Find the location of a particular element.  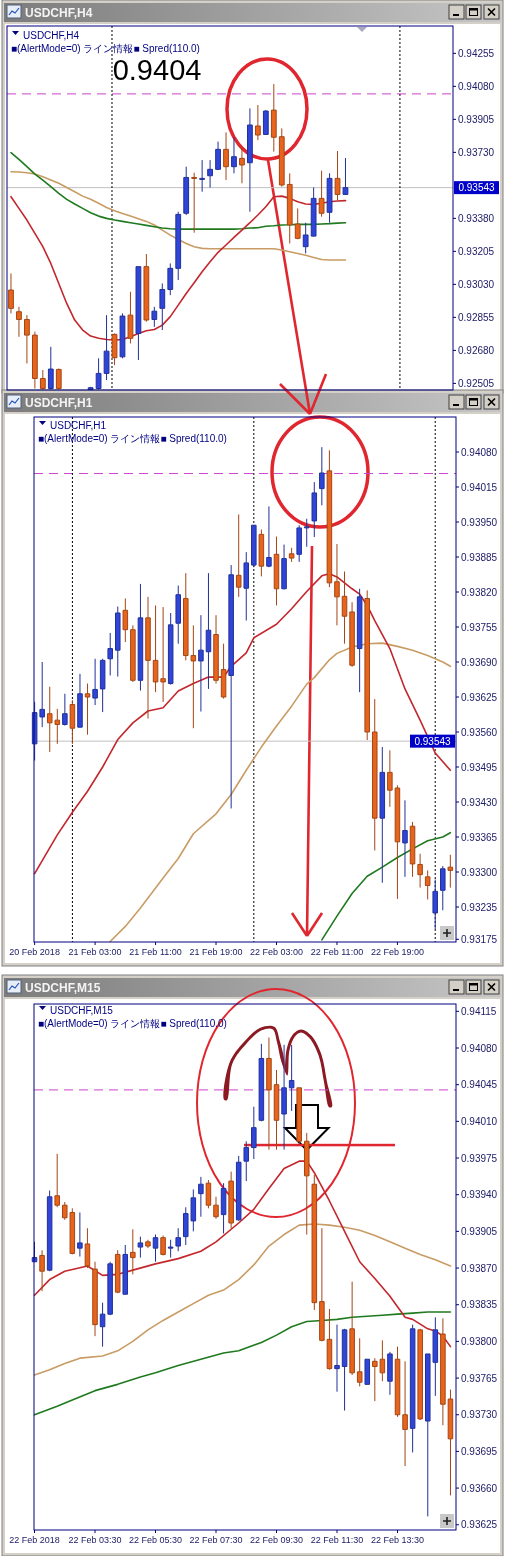

y-tick-label: 0.93560 is located at coordinates (479, 732).